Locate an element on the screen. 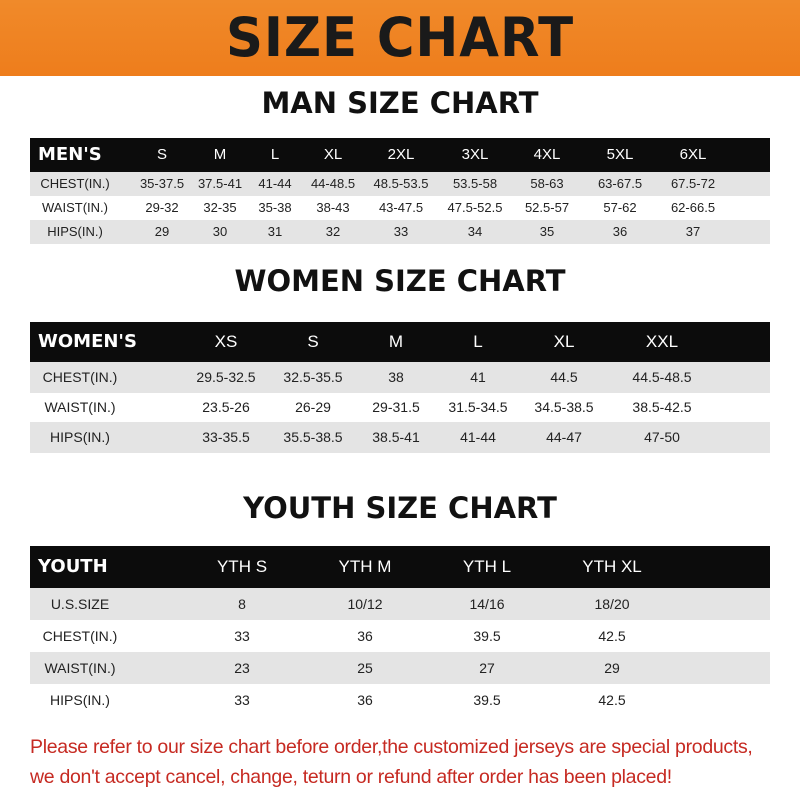 The width and height of the screenshot is (800, 800). row-label: HIPS(IN.) is located at coordinates (80, 437).